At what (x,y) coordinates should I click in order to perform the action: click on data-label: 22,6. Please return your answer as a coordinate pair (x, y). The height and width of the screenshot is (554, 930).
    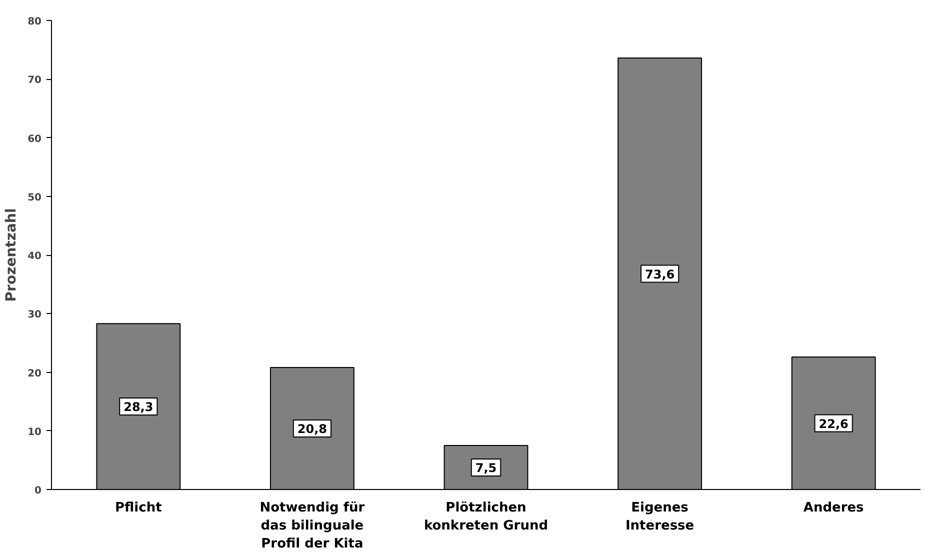
    Looking at the image, I should click on (833, 423).